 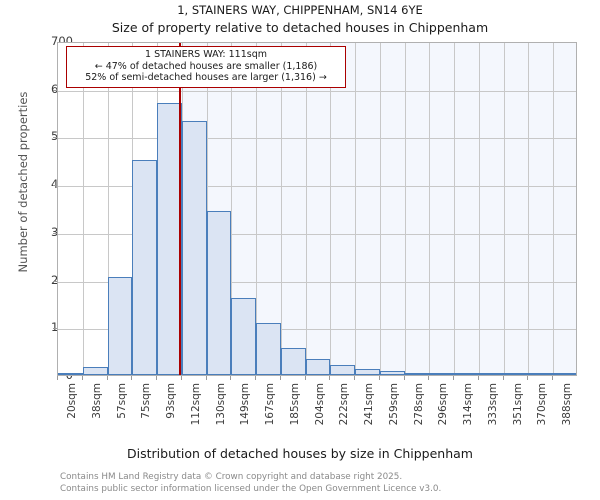 What do you see at coordinates (466, 374) in the screenshot?
I see `bar-314sqm` at bounding box center [466, 374].